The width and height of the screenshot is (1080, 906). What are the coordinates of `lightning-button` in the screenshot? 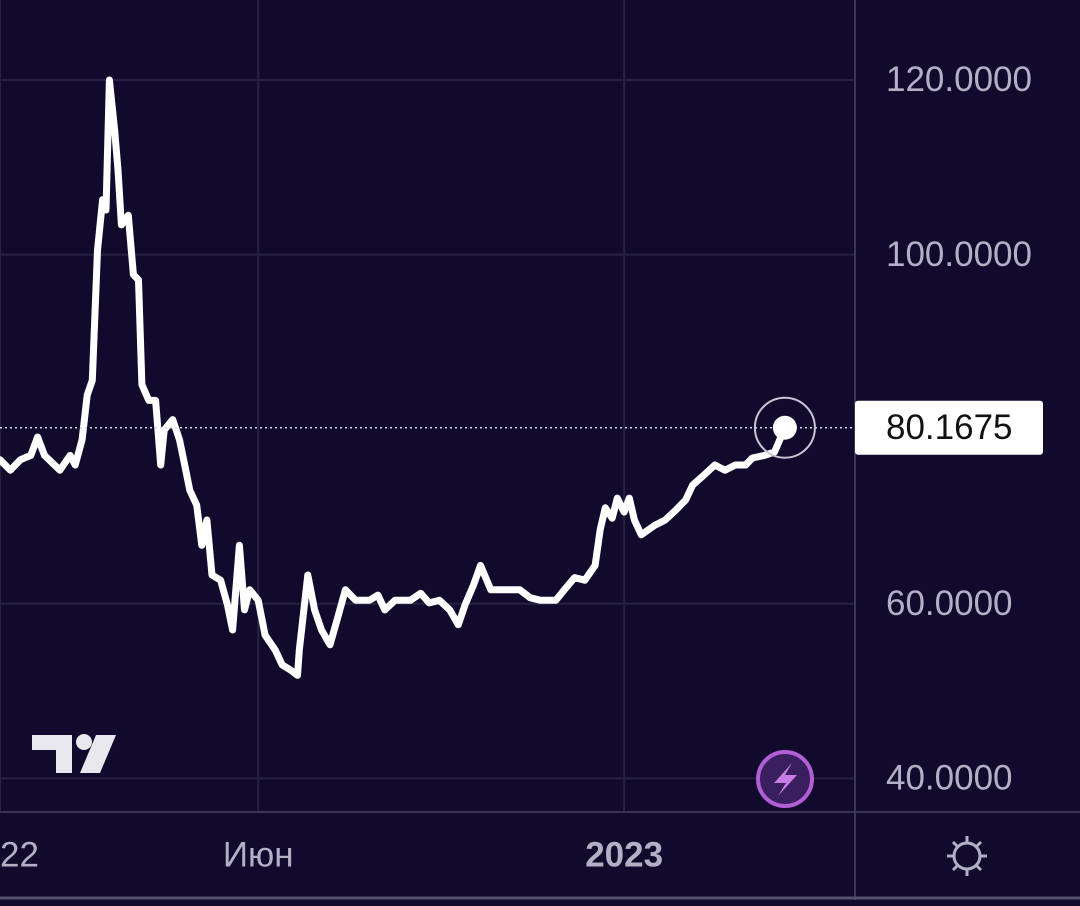 It's located at (785, 779).